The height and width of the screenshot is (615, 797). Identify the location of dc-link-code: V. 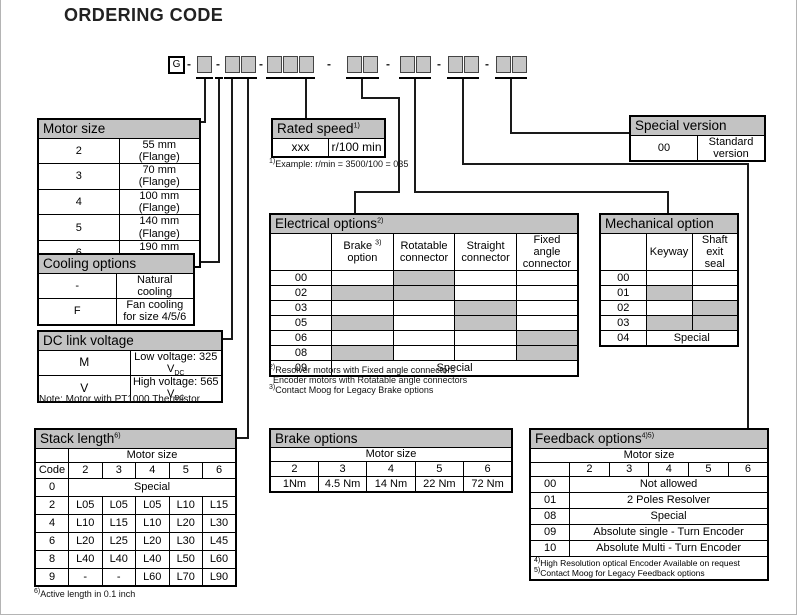
(84, 389).